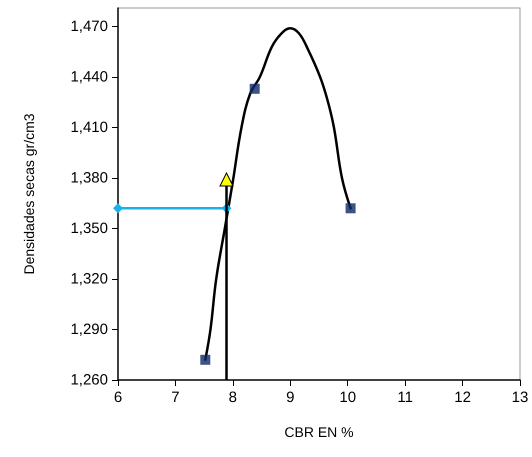 The image size is (532, 457). I want to click on x-axis-title: CBR EN %, so click(319, 432).